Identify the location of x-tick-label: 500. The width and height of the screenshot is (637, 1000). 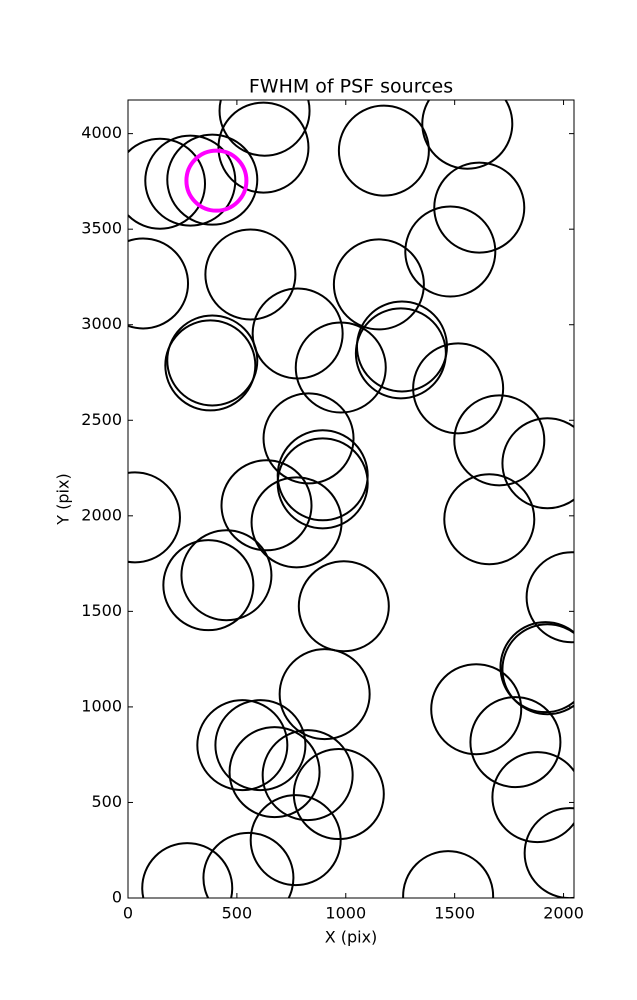
(237, 913).